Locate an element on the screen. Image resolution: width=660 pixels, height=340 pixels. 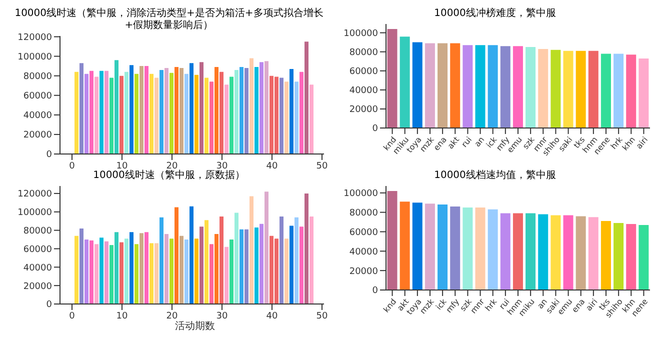
y-tick-label: 0 is located at coordinates (375, 129).